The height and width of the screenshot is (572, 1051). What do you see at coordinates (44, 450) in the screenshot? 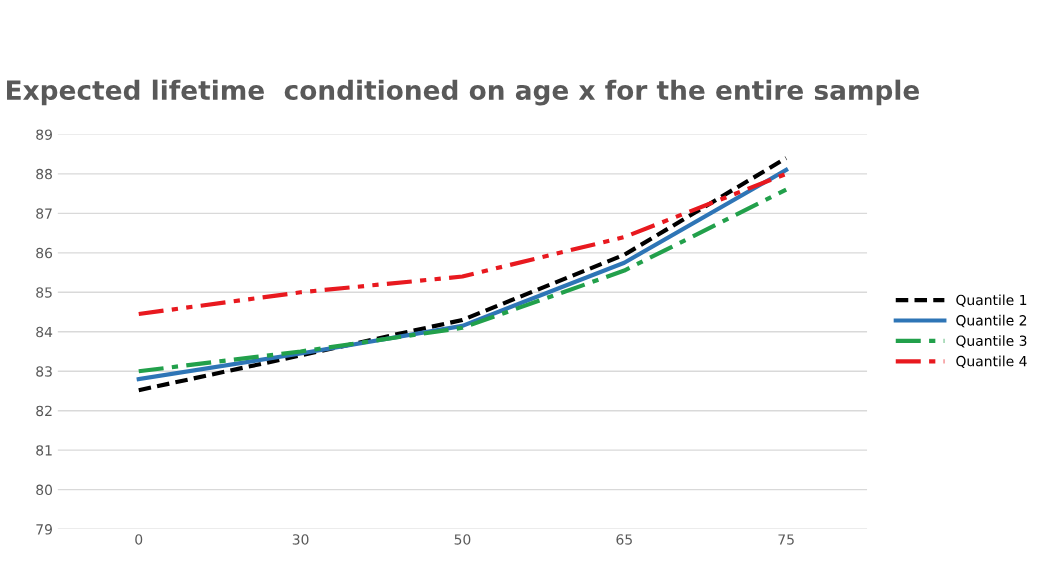
I see `y-tick-label: 81` at bounding box center [44, 450].